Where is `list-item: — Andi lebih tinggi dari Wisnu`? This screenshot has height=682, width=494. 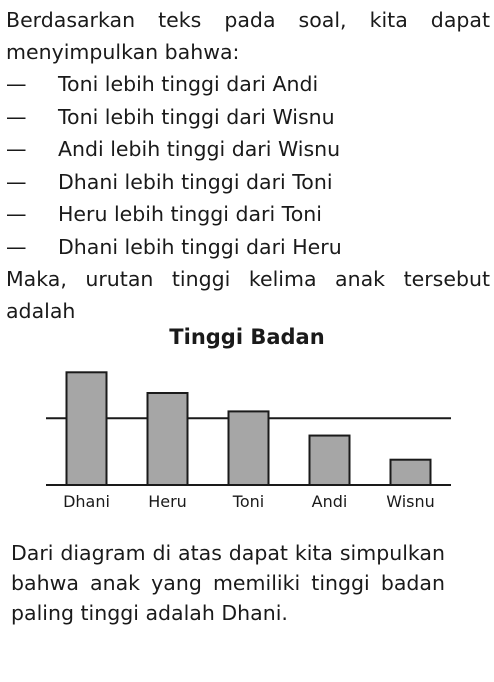
list-item: — Andi lebih tinggi dari Wisnu is located at coordinates (248, 149).